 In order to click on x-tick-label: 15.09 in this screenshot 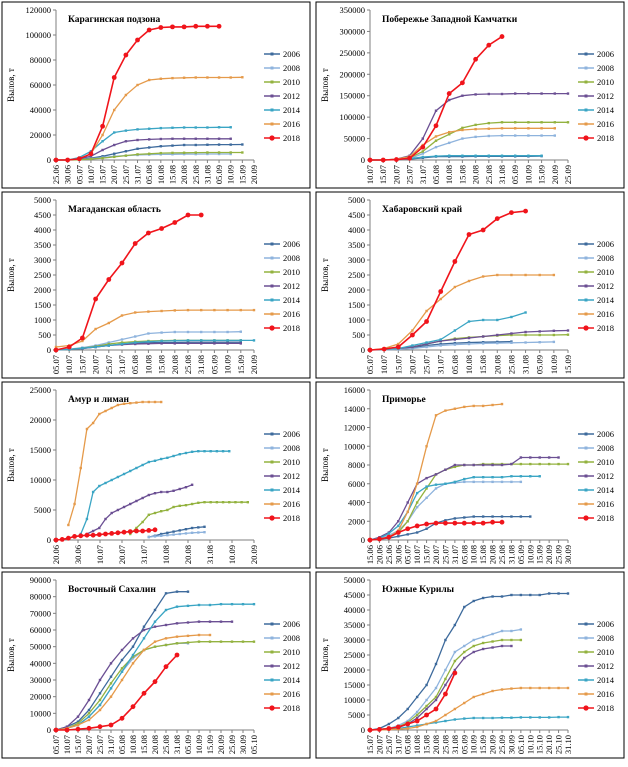, I will do `click(210, 744)`.